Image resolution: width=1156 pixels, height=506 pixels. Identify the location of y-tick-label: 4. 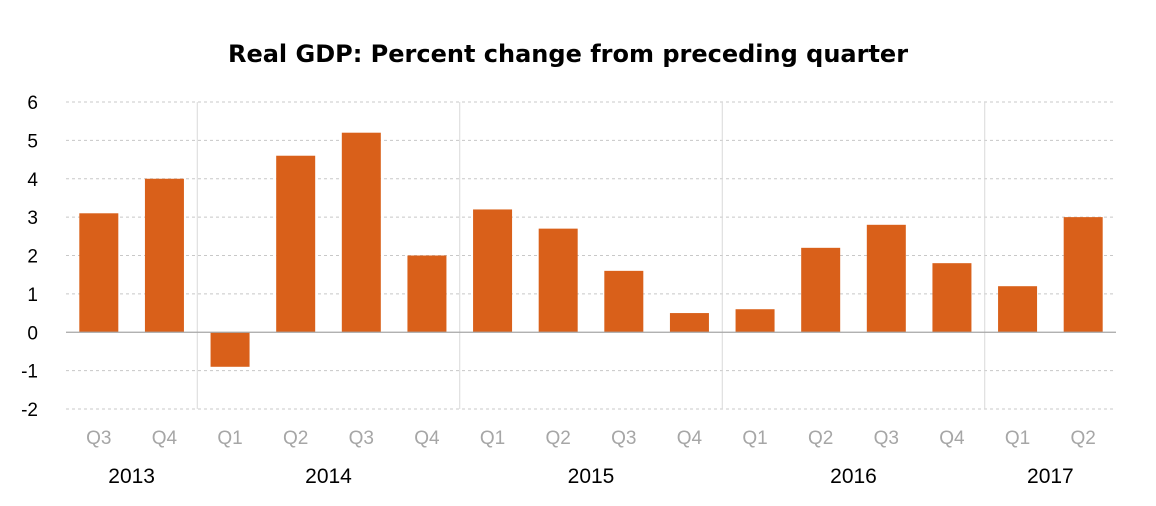
(32, 180).